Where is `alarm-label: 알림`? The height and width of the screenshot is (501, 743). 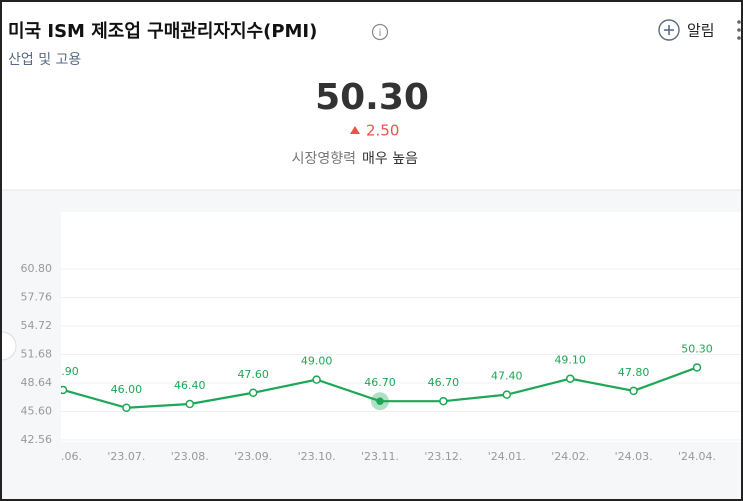
alarm-label: 알림 is located at coordinates (701, 31).